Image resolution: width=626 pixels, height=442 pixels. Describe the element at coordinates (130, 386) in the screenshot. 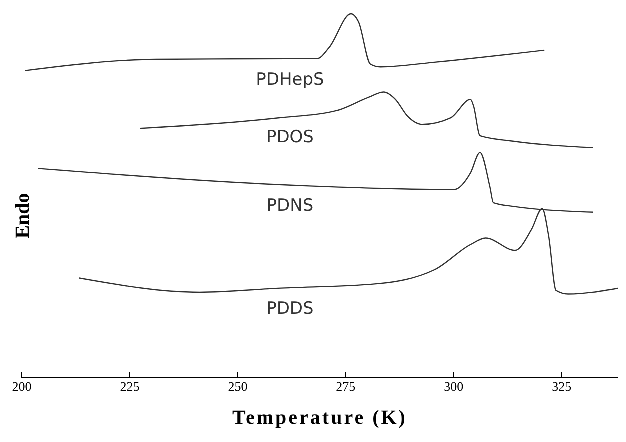

I see `x-tick-label: 225` at that location.